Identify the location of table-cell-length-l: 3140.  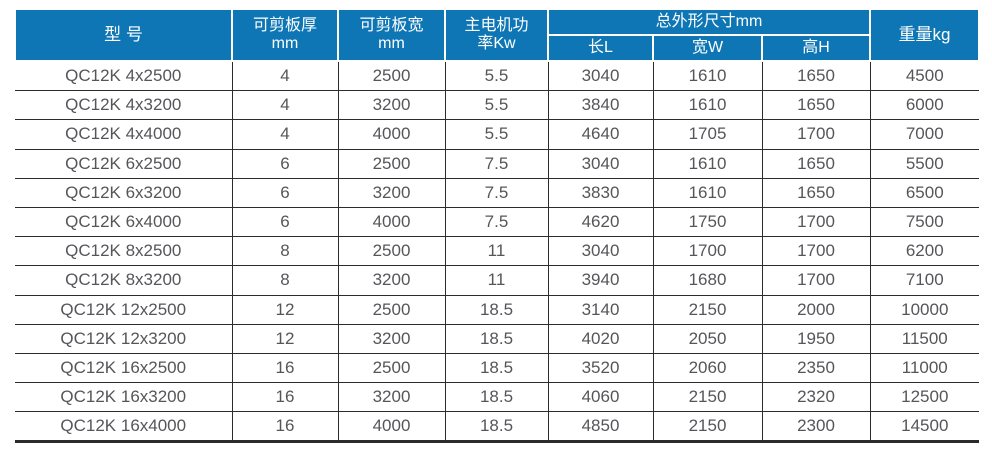
(600, 310).